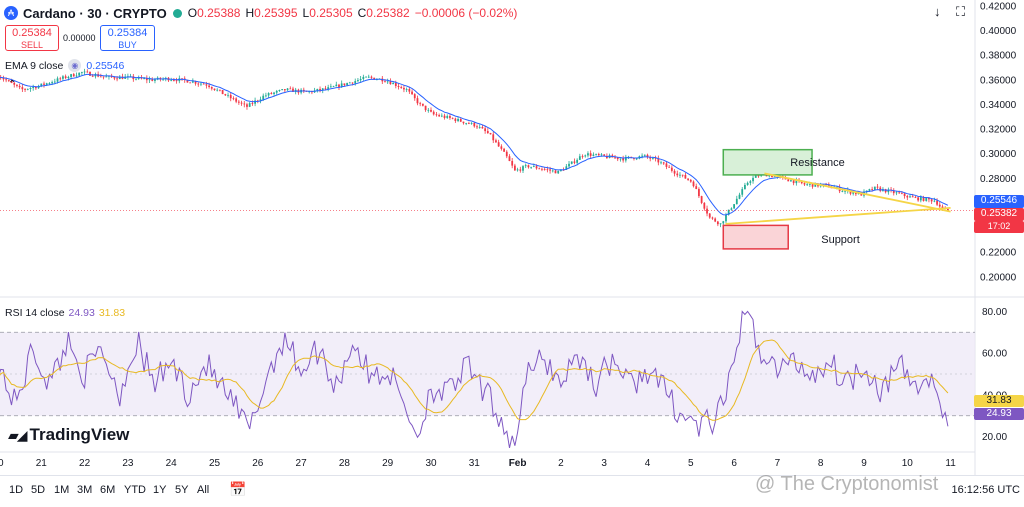 The width and height of the screenshot is (1024, 507). I want to click on eye-icon: ◉, so click(75, 65).